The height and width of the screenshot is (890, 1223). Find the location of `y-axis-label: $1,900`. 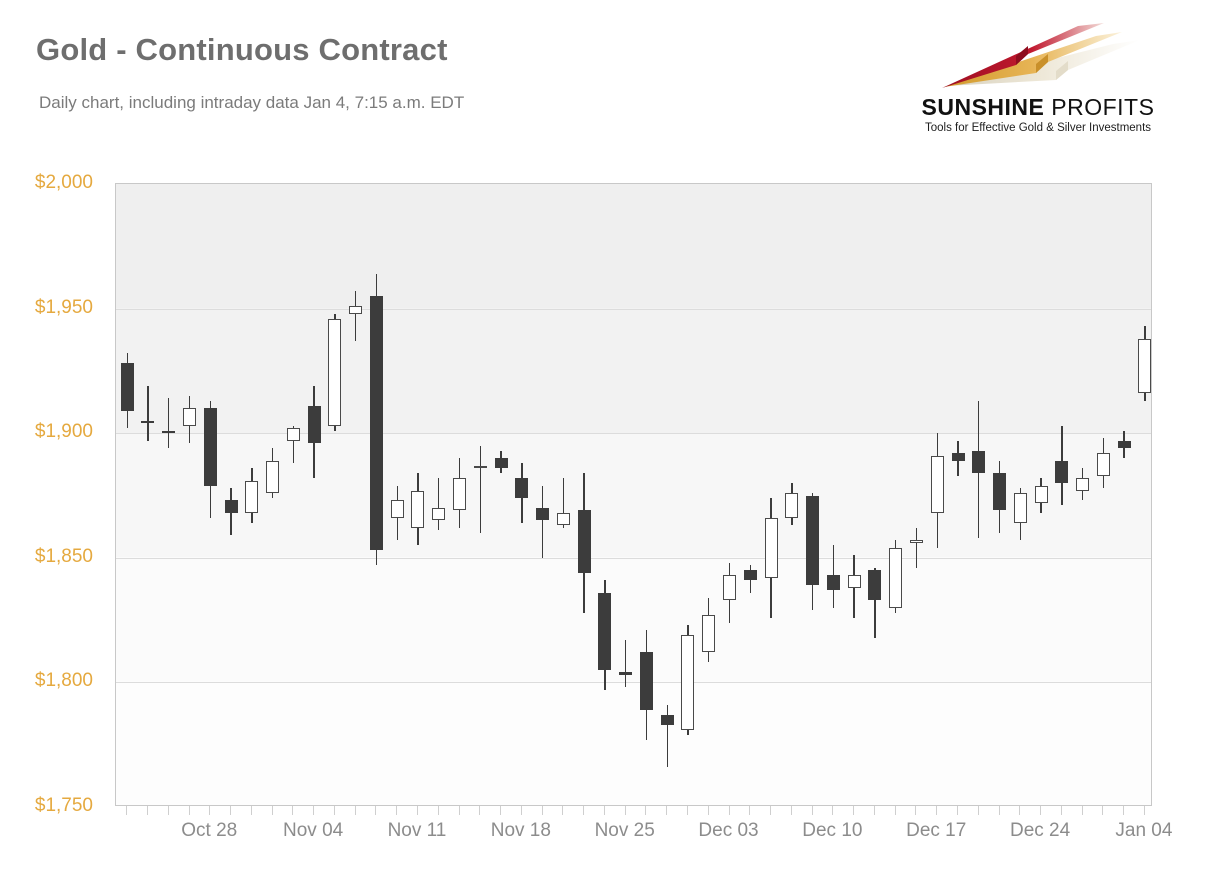

y-axis-label: $1,900 is located at coordinates (63, 432).